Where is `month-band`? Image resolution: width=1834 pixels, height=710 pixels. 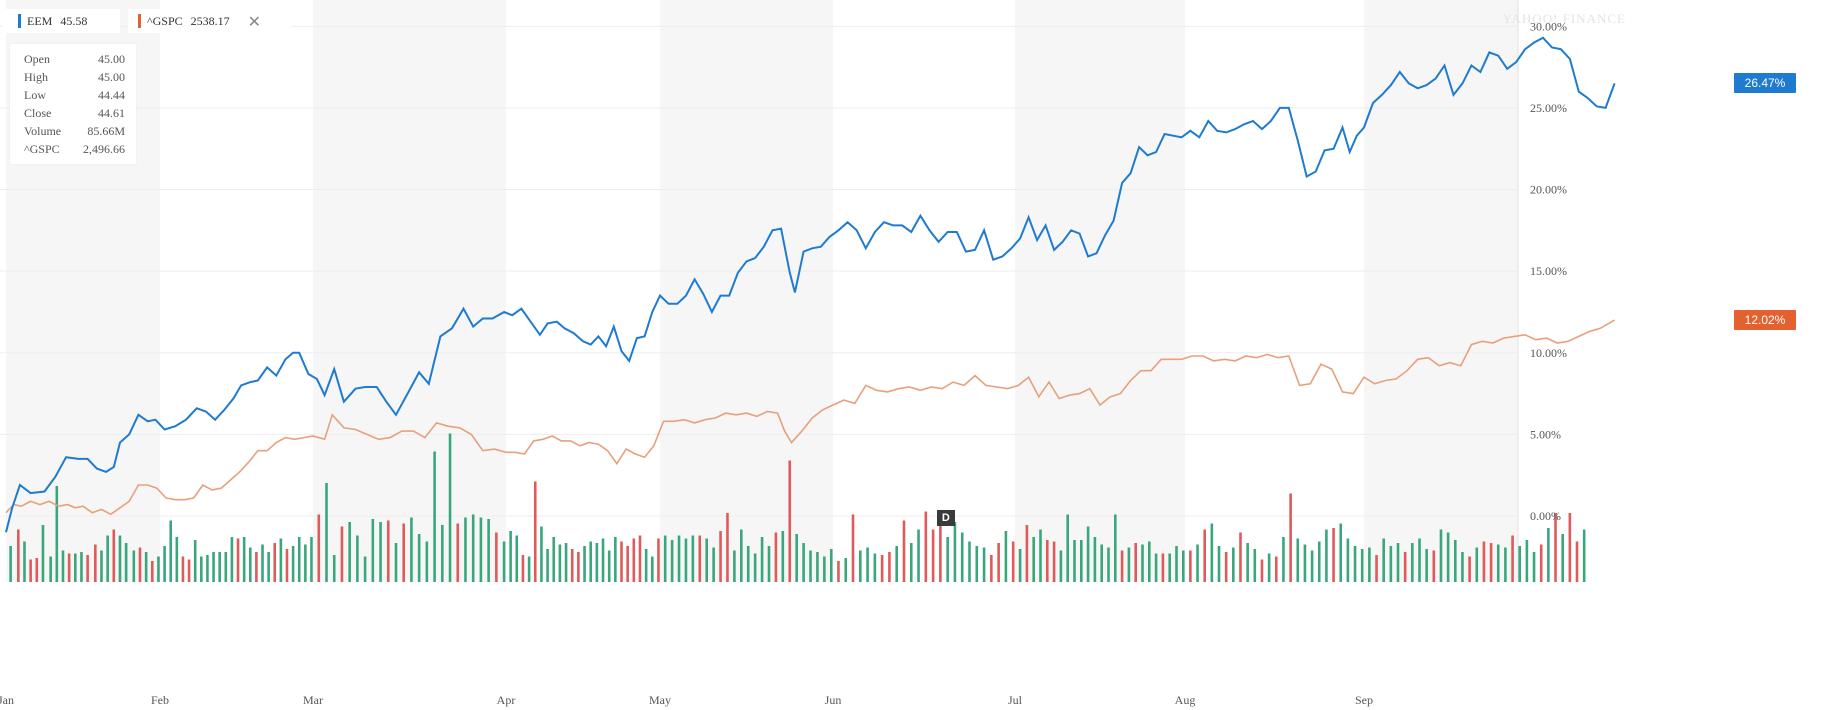
month-band is located at coordinates (1441, 291).